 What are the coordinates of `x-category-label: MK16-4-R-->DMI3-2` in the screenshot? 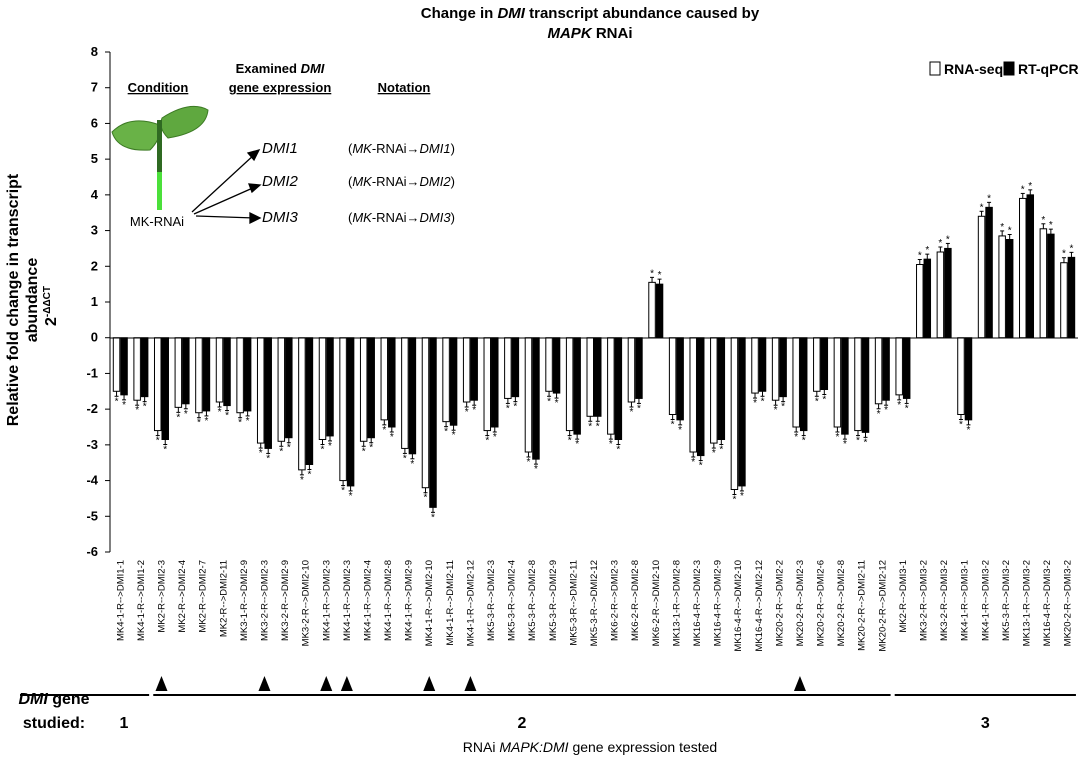 It's located at (1047, 603).